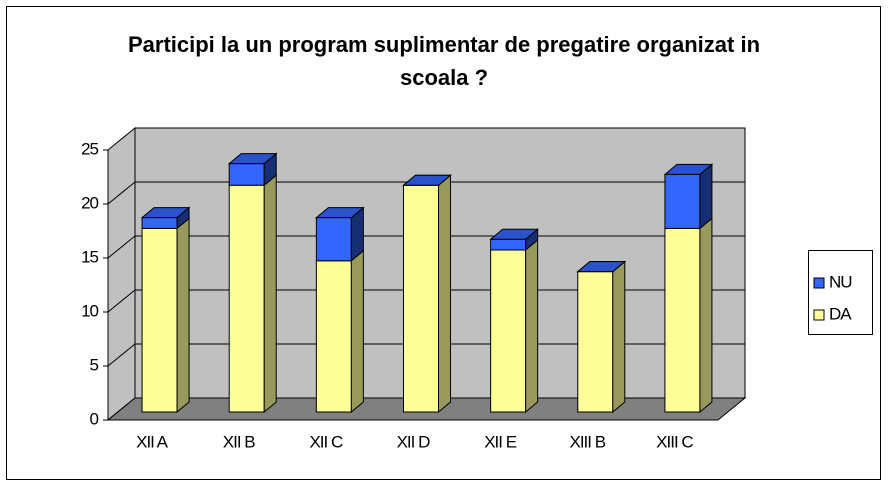 The width and height of the screenshot is (888, 487). What do you see at coordinates (89, 256) in the screenshot?
I see `y-tick-label: 15` at bounding box center [89, 256].